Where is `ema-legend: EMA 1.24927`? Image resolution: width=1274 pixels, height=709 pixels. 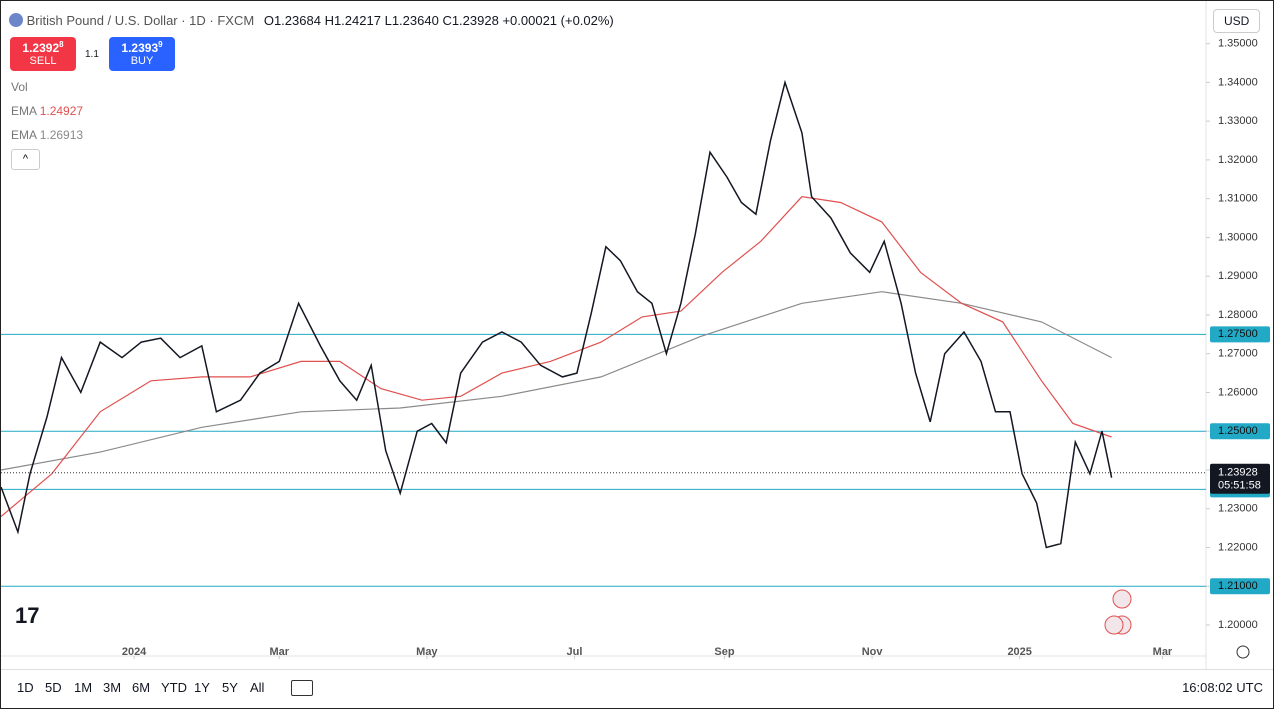 ema-legend: EMA 1.24927 is located at coordinates (47, 111).